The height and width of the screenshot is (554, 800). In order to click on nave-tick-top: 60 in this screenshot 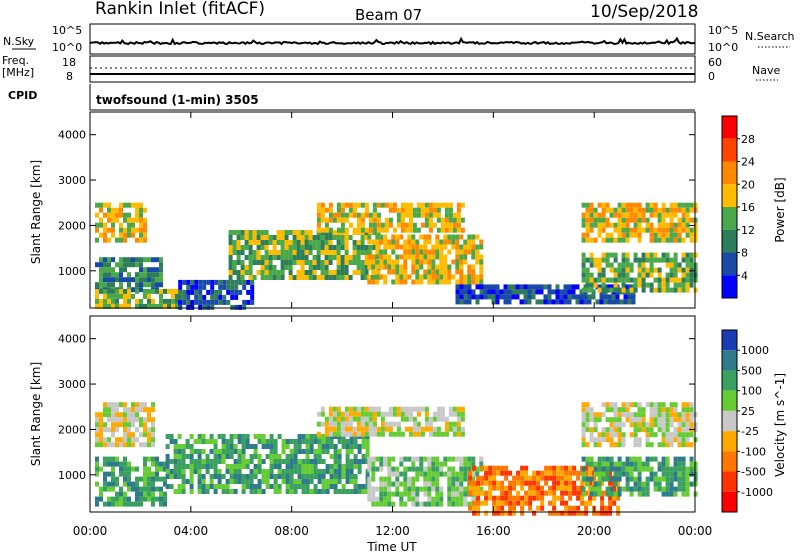, I will do `click(715, 62)`.